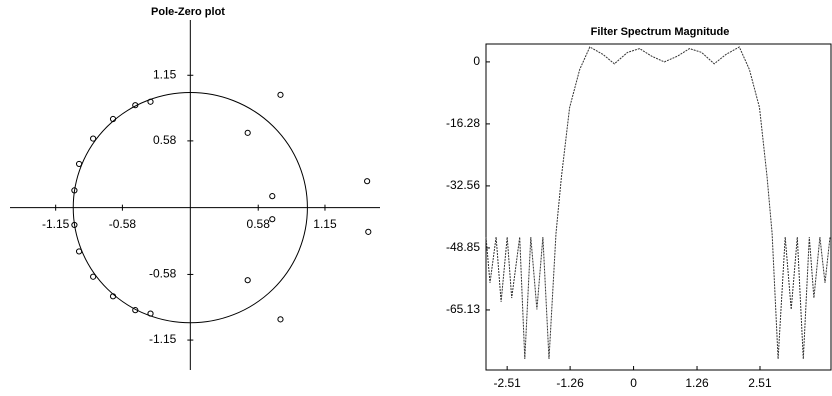  Describe the element at coordinates (163, 274) in the screenshot. I see `y-tick-label: -0.58` at that location.